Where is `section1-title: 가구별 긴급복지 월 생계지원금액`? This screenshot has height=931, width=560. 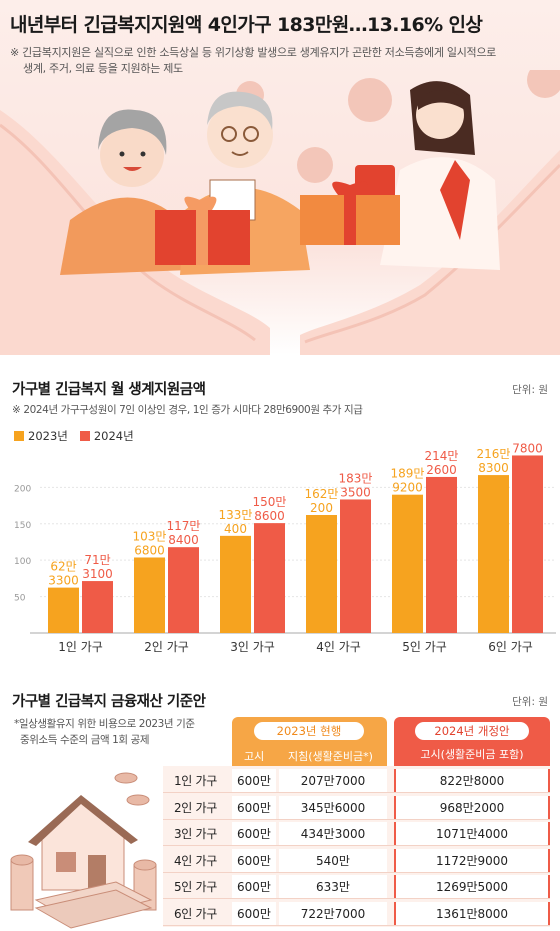
section1-title: 가구별 긴급복지 월 생계지원금액 is located at coordinates (109, 390).